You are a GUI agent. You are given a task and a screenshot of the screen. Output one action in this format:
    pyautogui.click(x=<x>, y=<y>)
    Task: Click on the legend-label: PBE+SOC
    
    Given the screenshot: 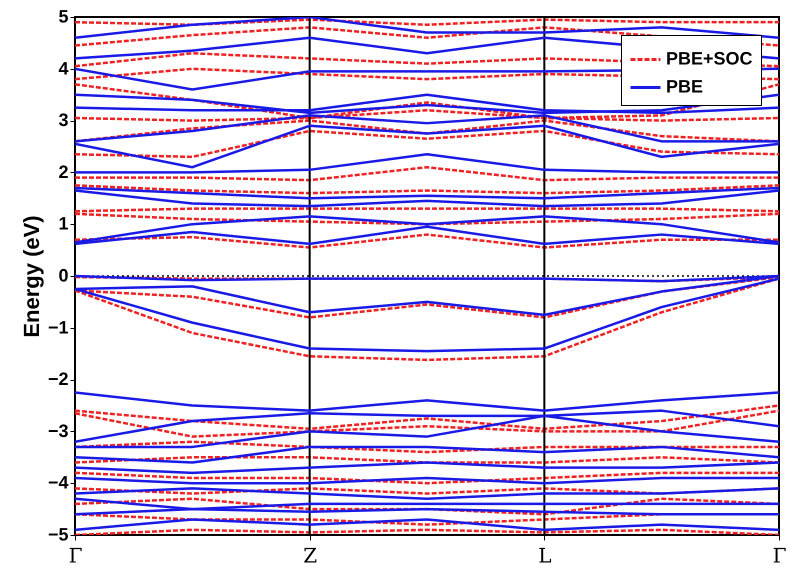 What is the action you would take?
    pyautogui.click(x=709, y=58)
    